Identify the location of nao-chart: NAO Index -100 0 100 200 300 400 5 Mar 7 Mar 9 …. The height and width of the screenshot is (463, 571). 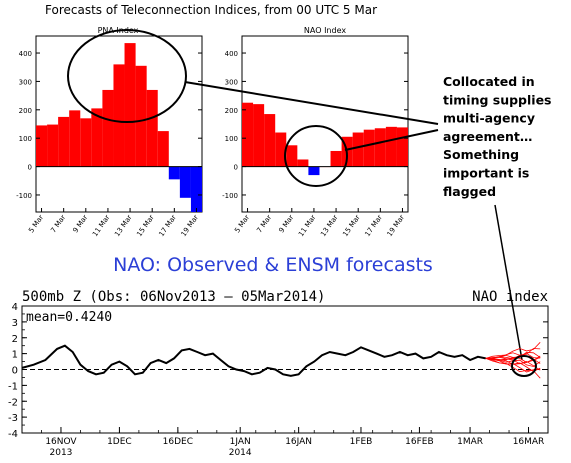
(315, 132).